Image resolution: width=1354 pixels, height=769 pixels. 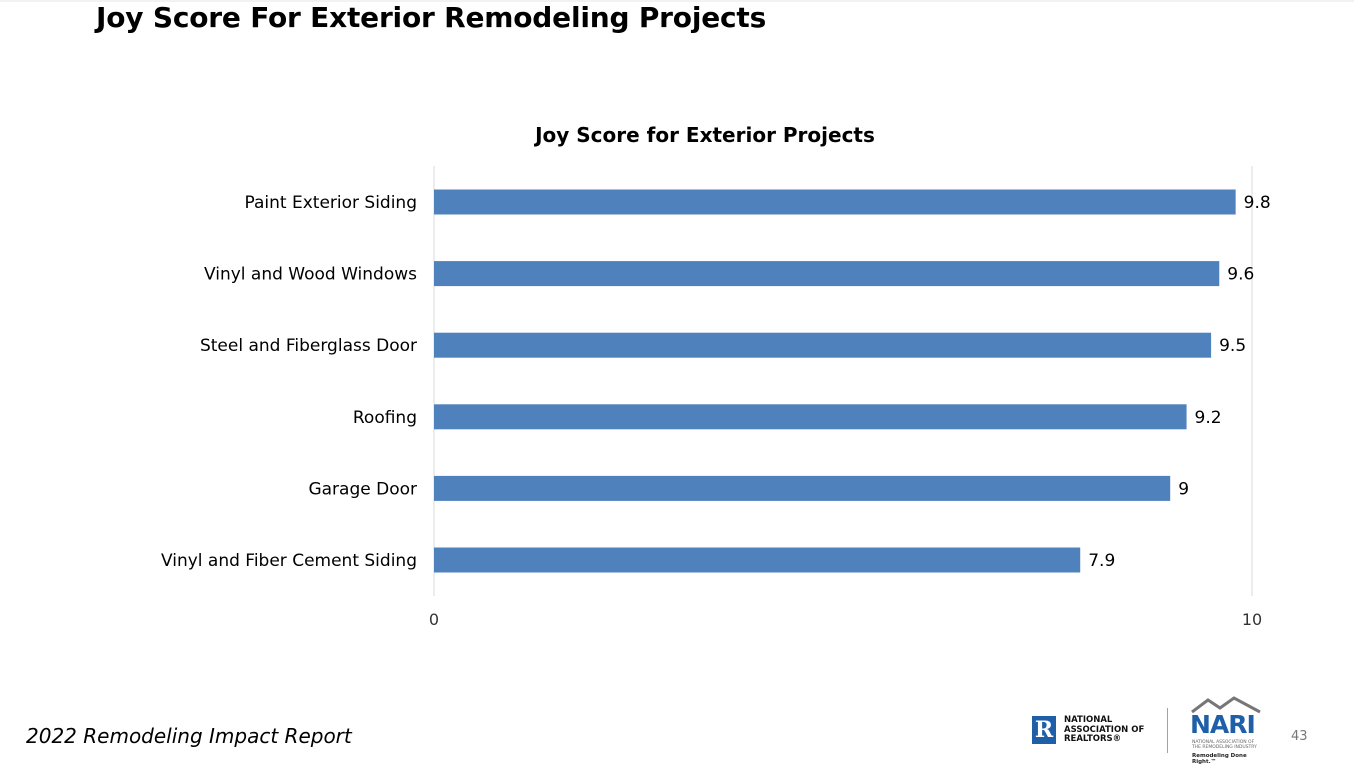 What do you see at coordinates (1208, 418) in the screenshot?
I see `data-label: 9.2` at bounding box center [1208, 418].